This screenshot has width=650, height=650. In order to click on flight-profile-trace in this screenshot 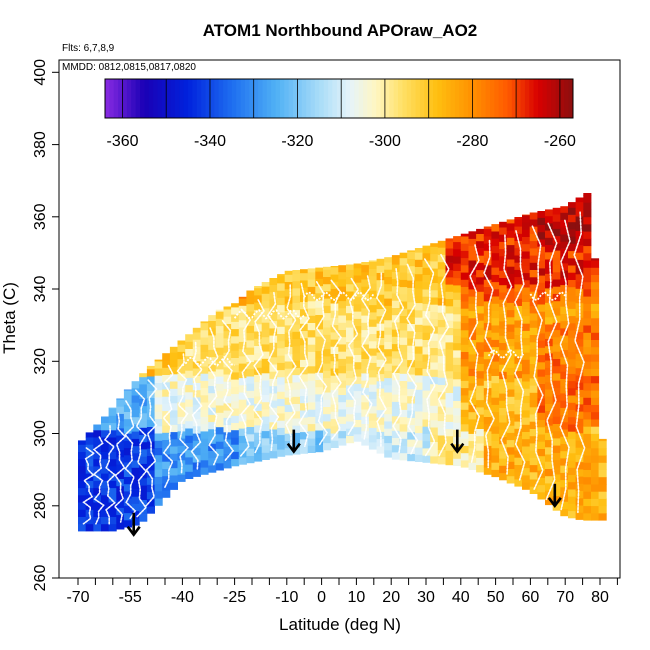, I will do `click(291, 366)`.